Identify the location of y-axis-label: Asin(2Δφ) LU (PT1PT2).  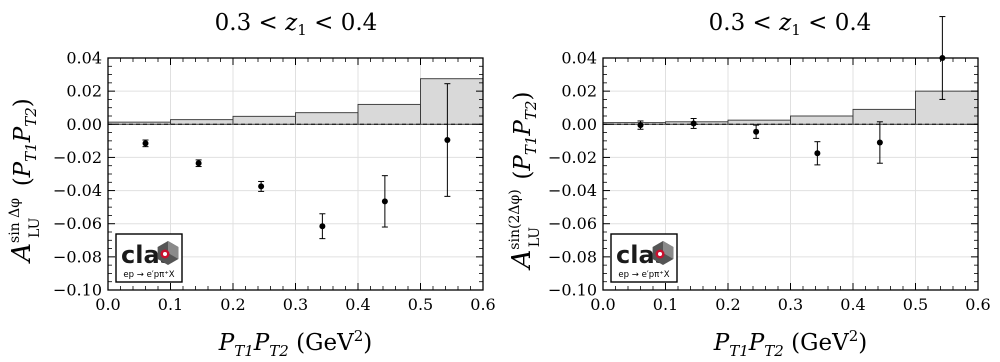
(525, 181).